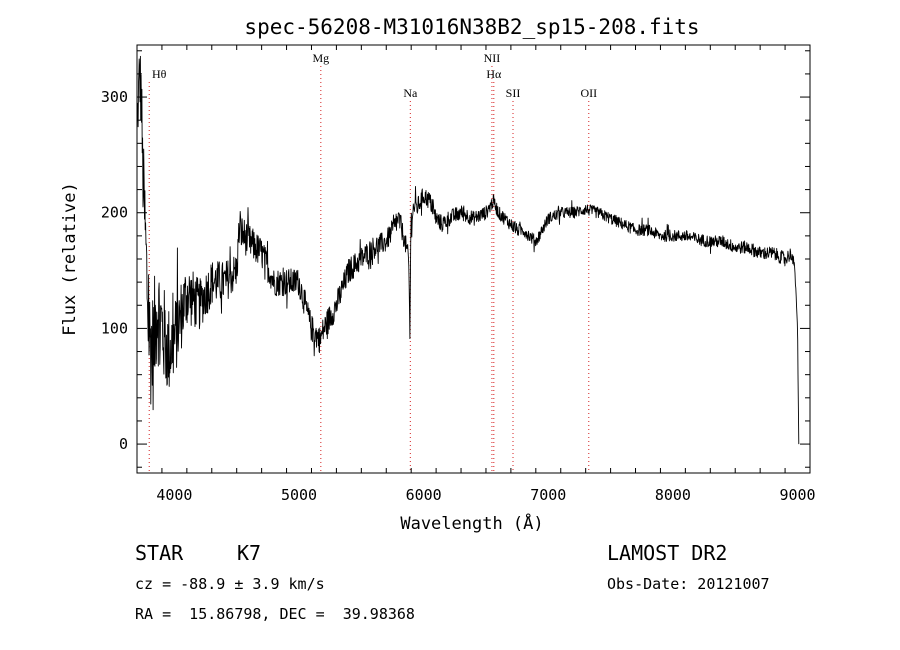 This screenshot has width=900, height=650. Describe the element at coordinates (471, 523) in the screenshot. I see `x-axis-label: Wavelength (Å)` at that location.